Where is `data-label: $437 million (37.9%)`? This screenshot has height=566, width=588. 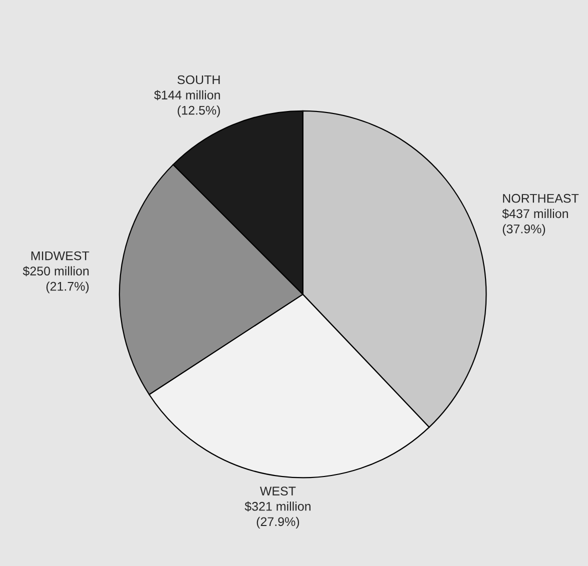 data-label: $437 million (37.9%) is located at coordinates (535, 222).